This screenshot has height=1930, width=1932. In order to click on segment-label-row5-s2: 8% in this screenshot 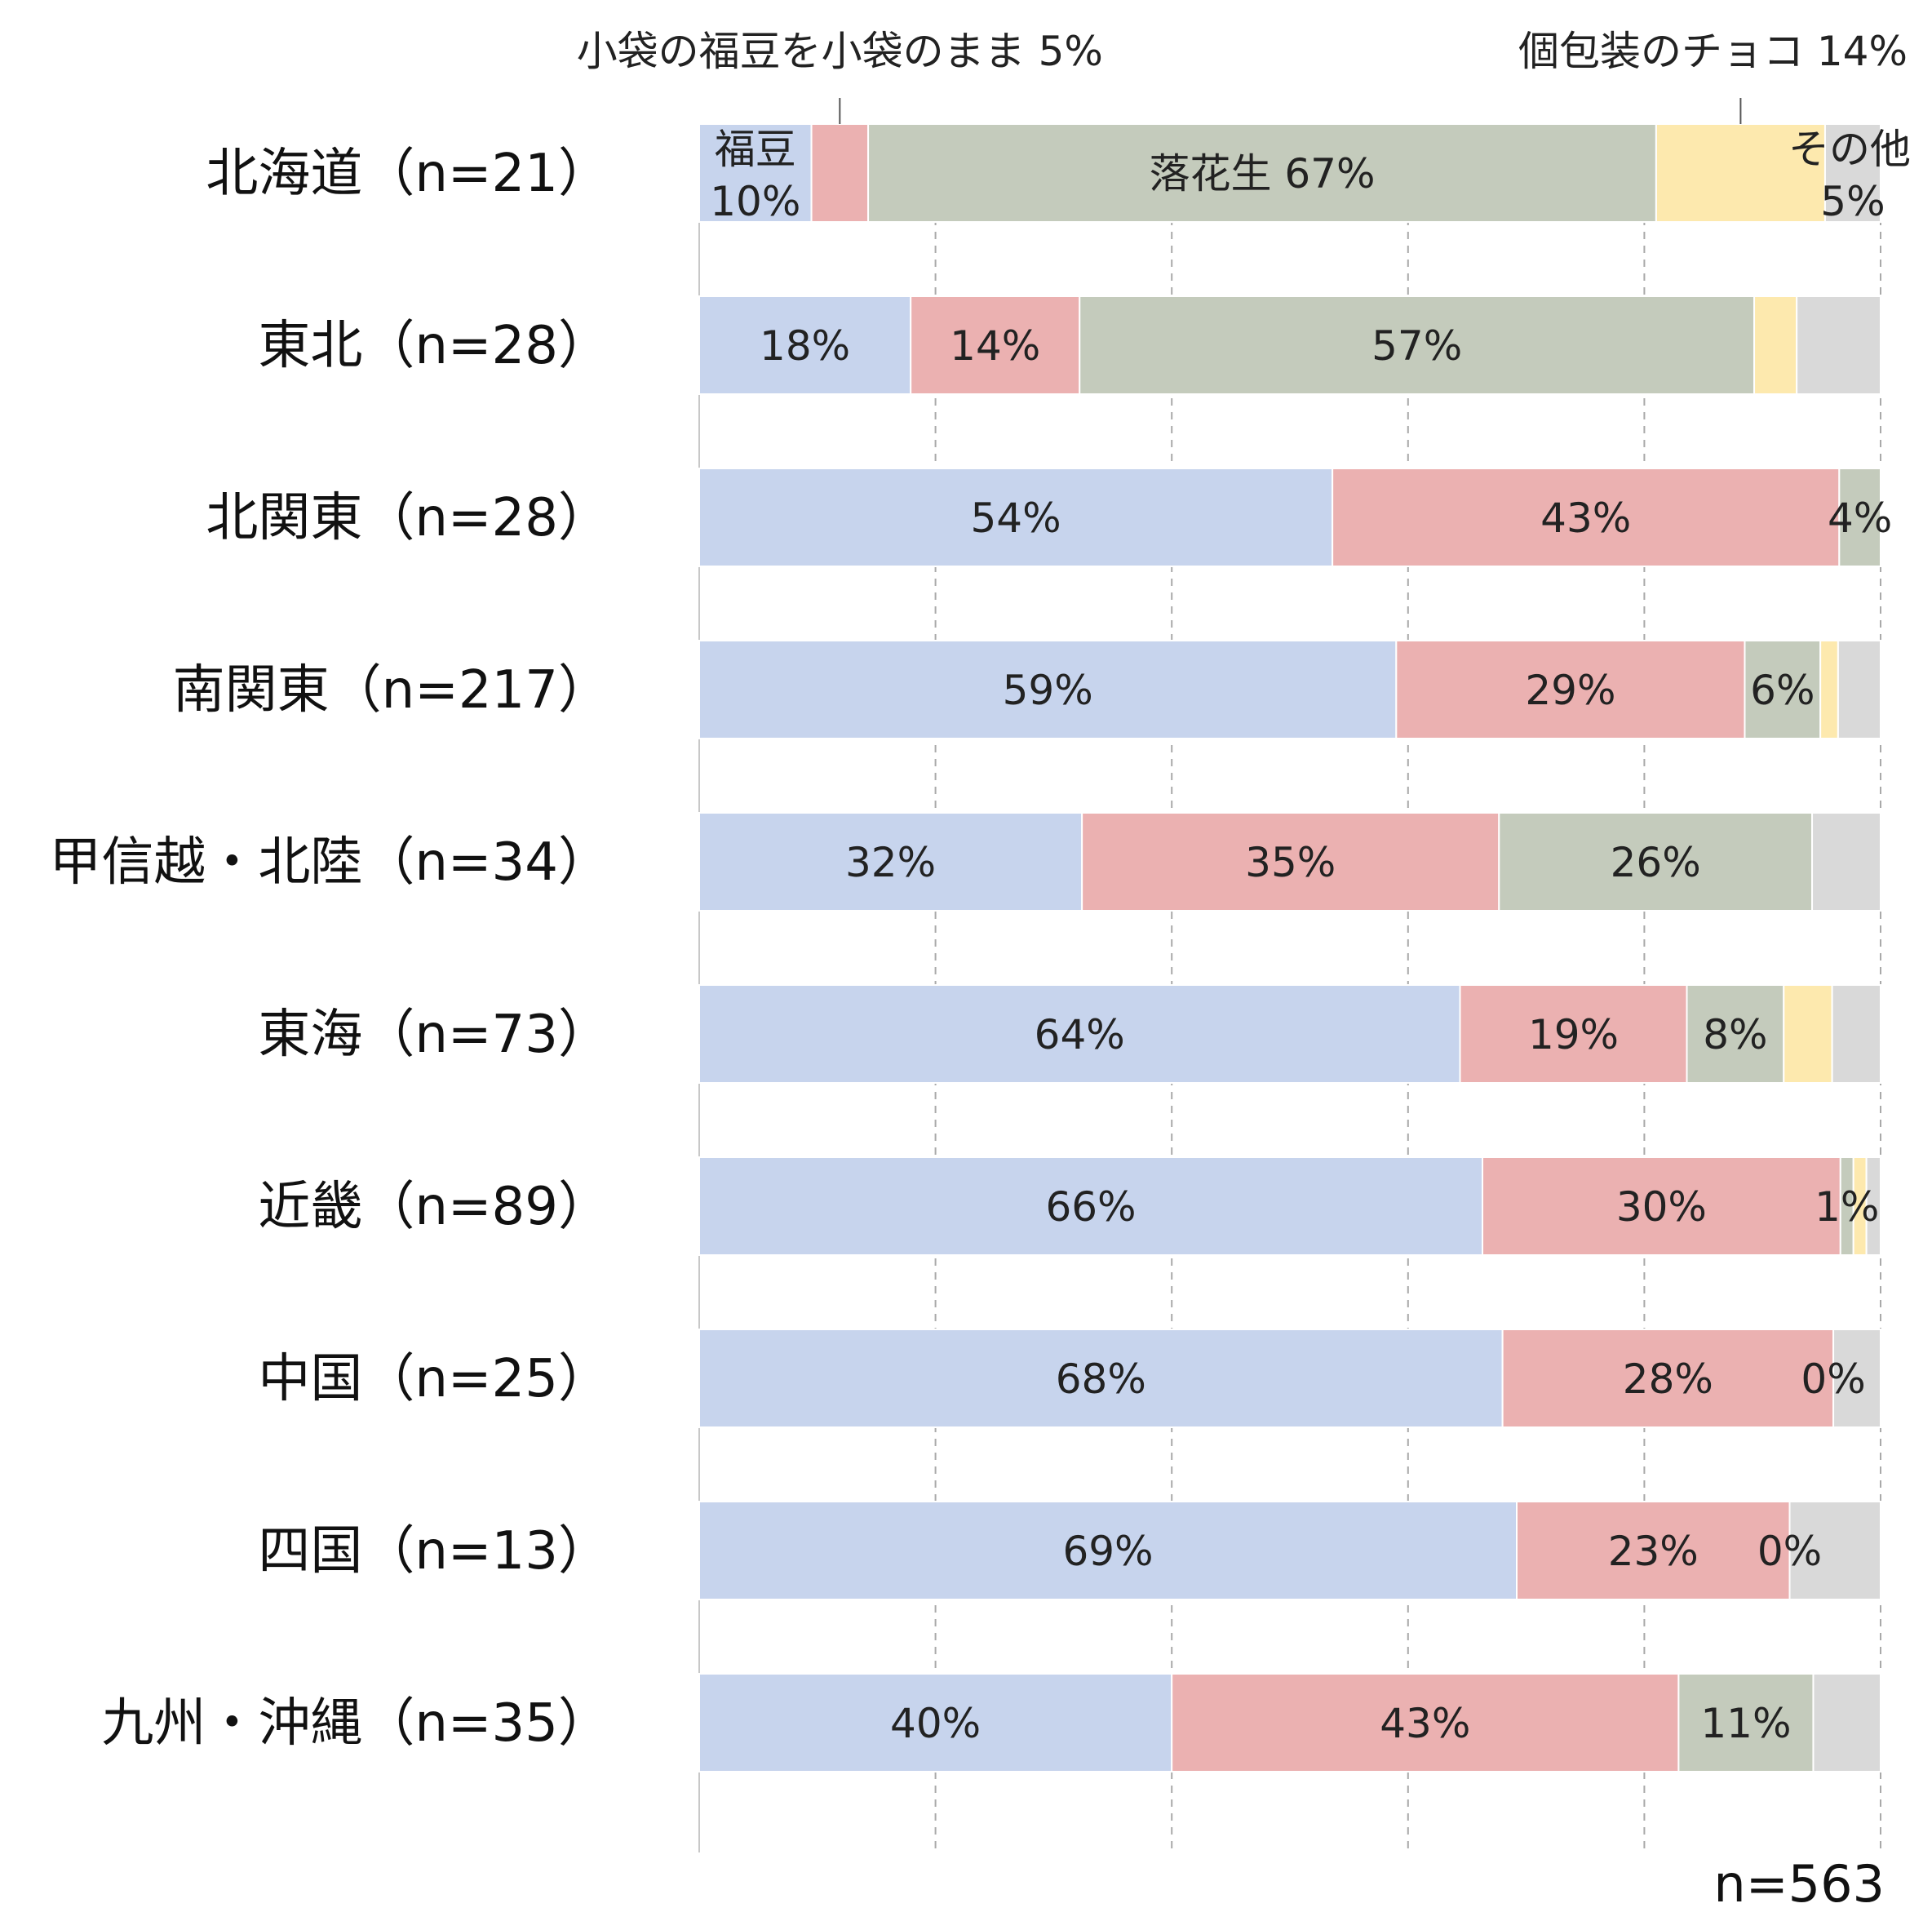, I will do `click(1735, 1034)`.